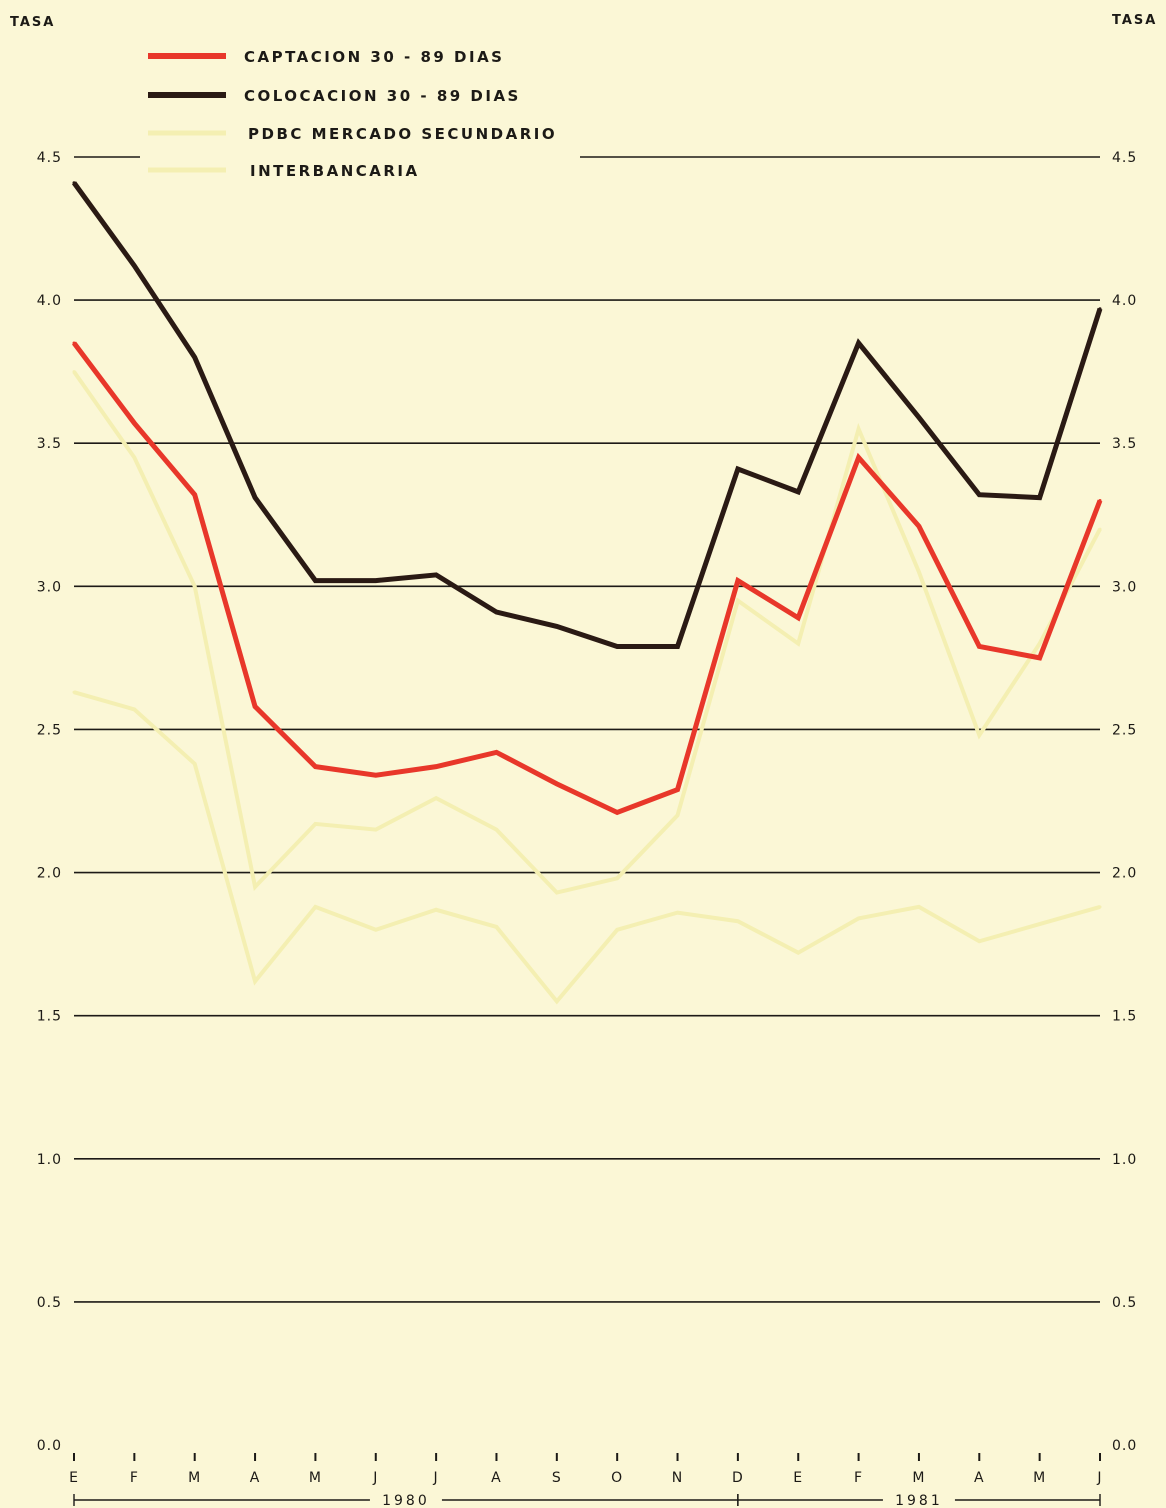 The height and width of the screenshot is (1508, 1166). Describe the element at coordinates (49, 301) in the screenshot. I see `y-tick-label-left: 4.0` at that location.